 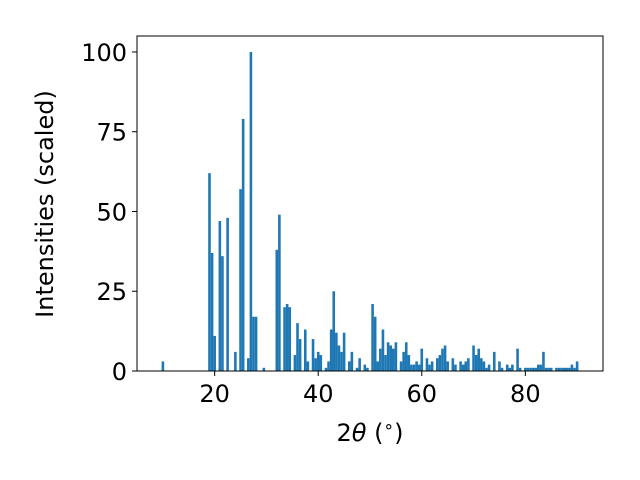 What do you see at coordinates (370, 389) in the screenshot?
I see `x-axis-ticks: 20 40 60 80` at bounding box center [370, 389].